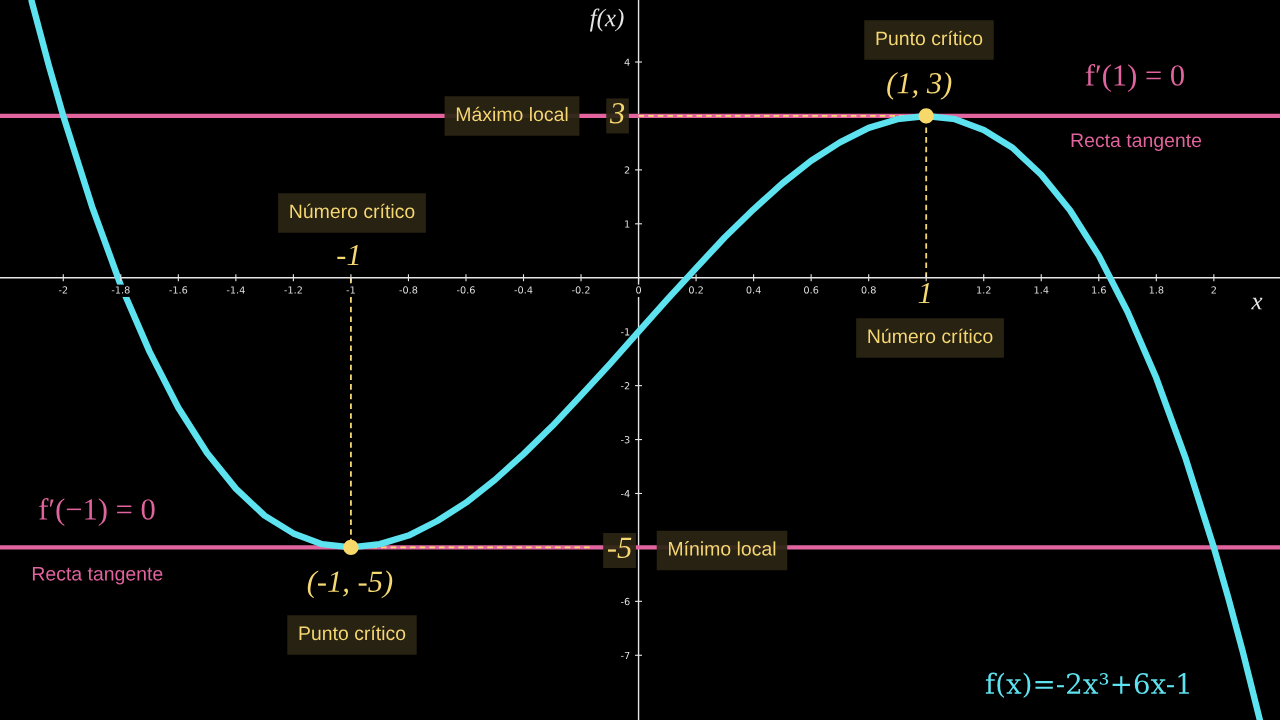 This screenshot has width=1280, height=720. I want to click on y-tick-label: 1, so click(627, 224).